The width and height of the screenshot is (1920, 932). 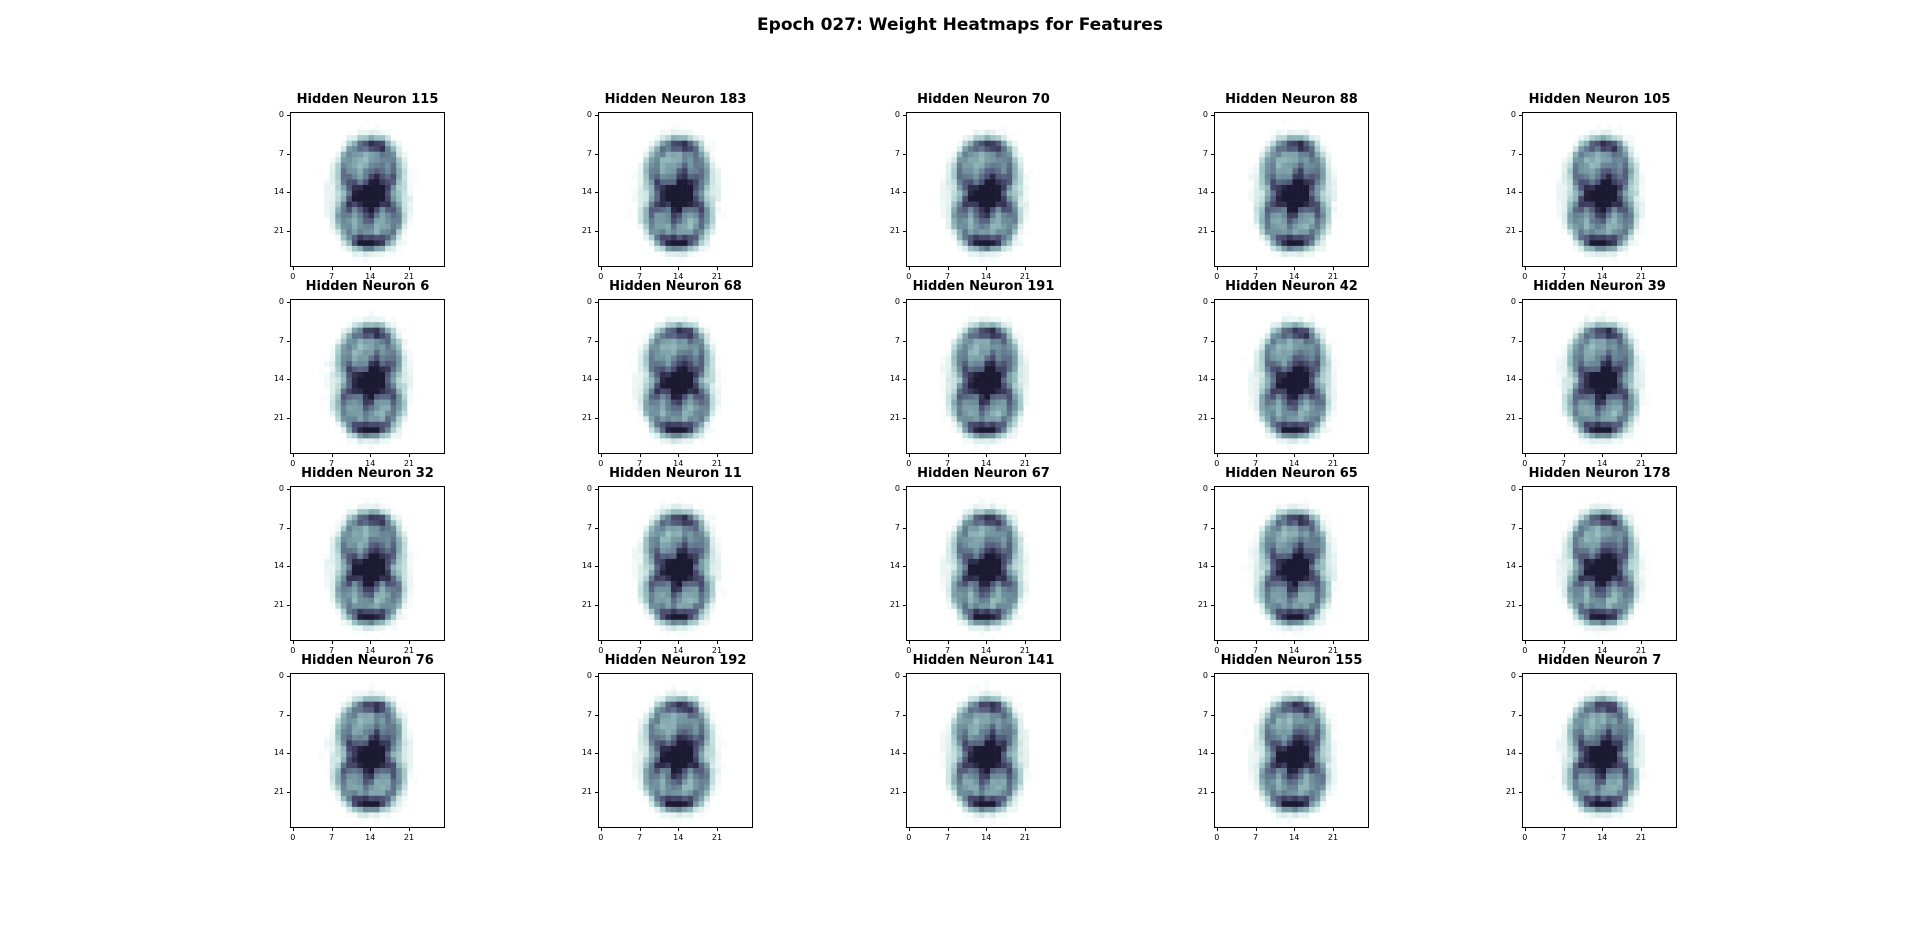 What do you see at coordinates (586, 379) in the screenshot?
I see `y-tick-label: 14` at bounding box center [586, 379].